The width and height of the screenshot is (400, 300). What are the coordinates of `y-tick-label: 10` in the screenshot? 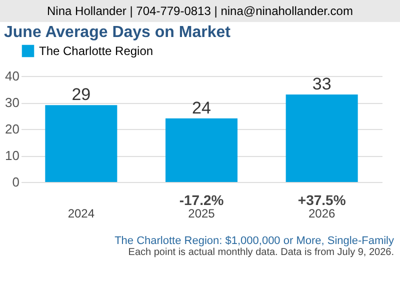 It's located at (12, 155).